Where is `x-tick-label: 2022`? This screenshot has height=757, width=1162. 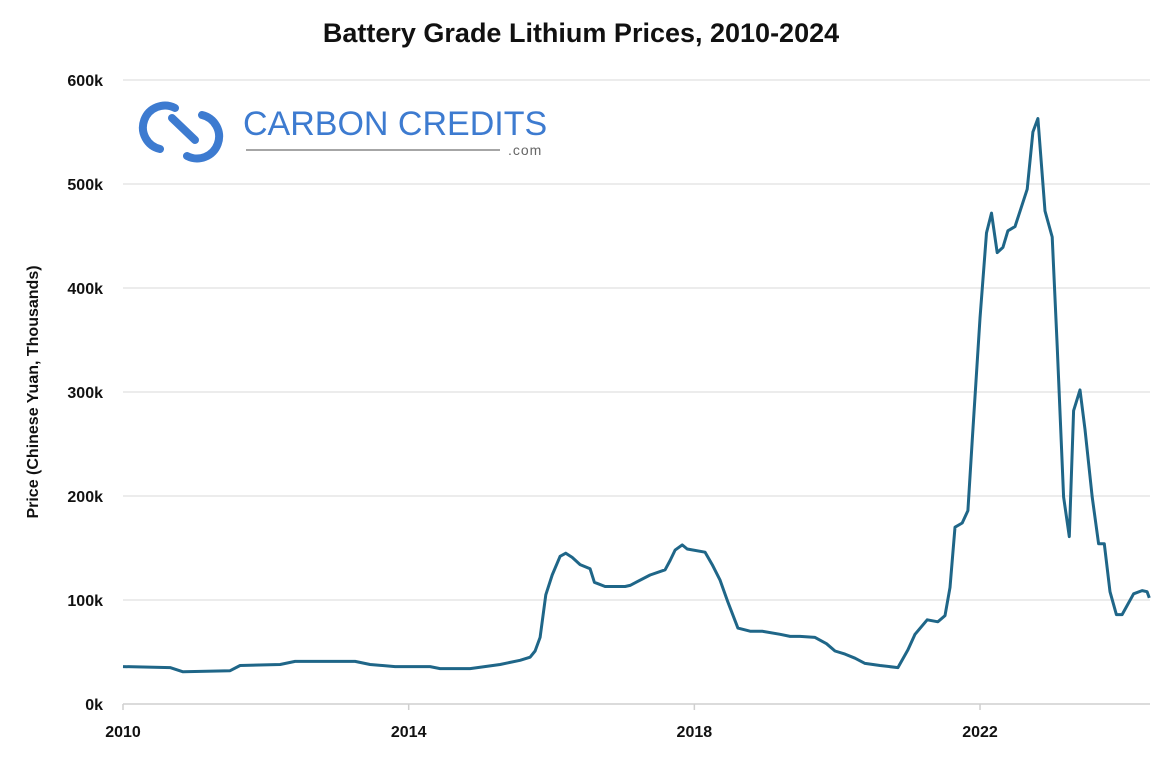
x-tick-label: 2022 is located at coordinates (980, 732).